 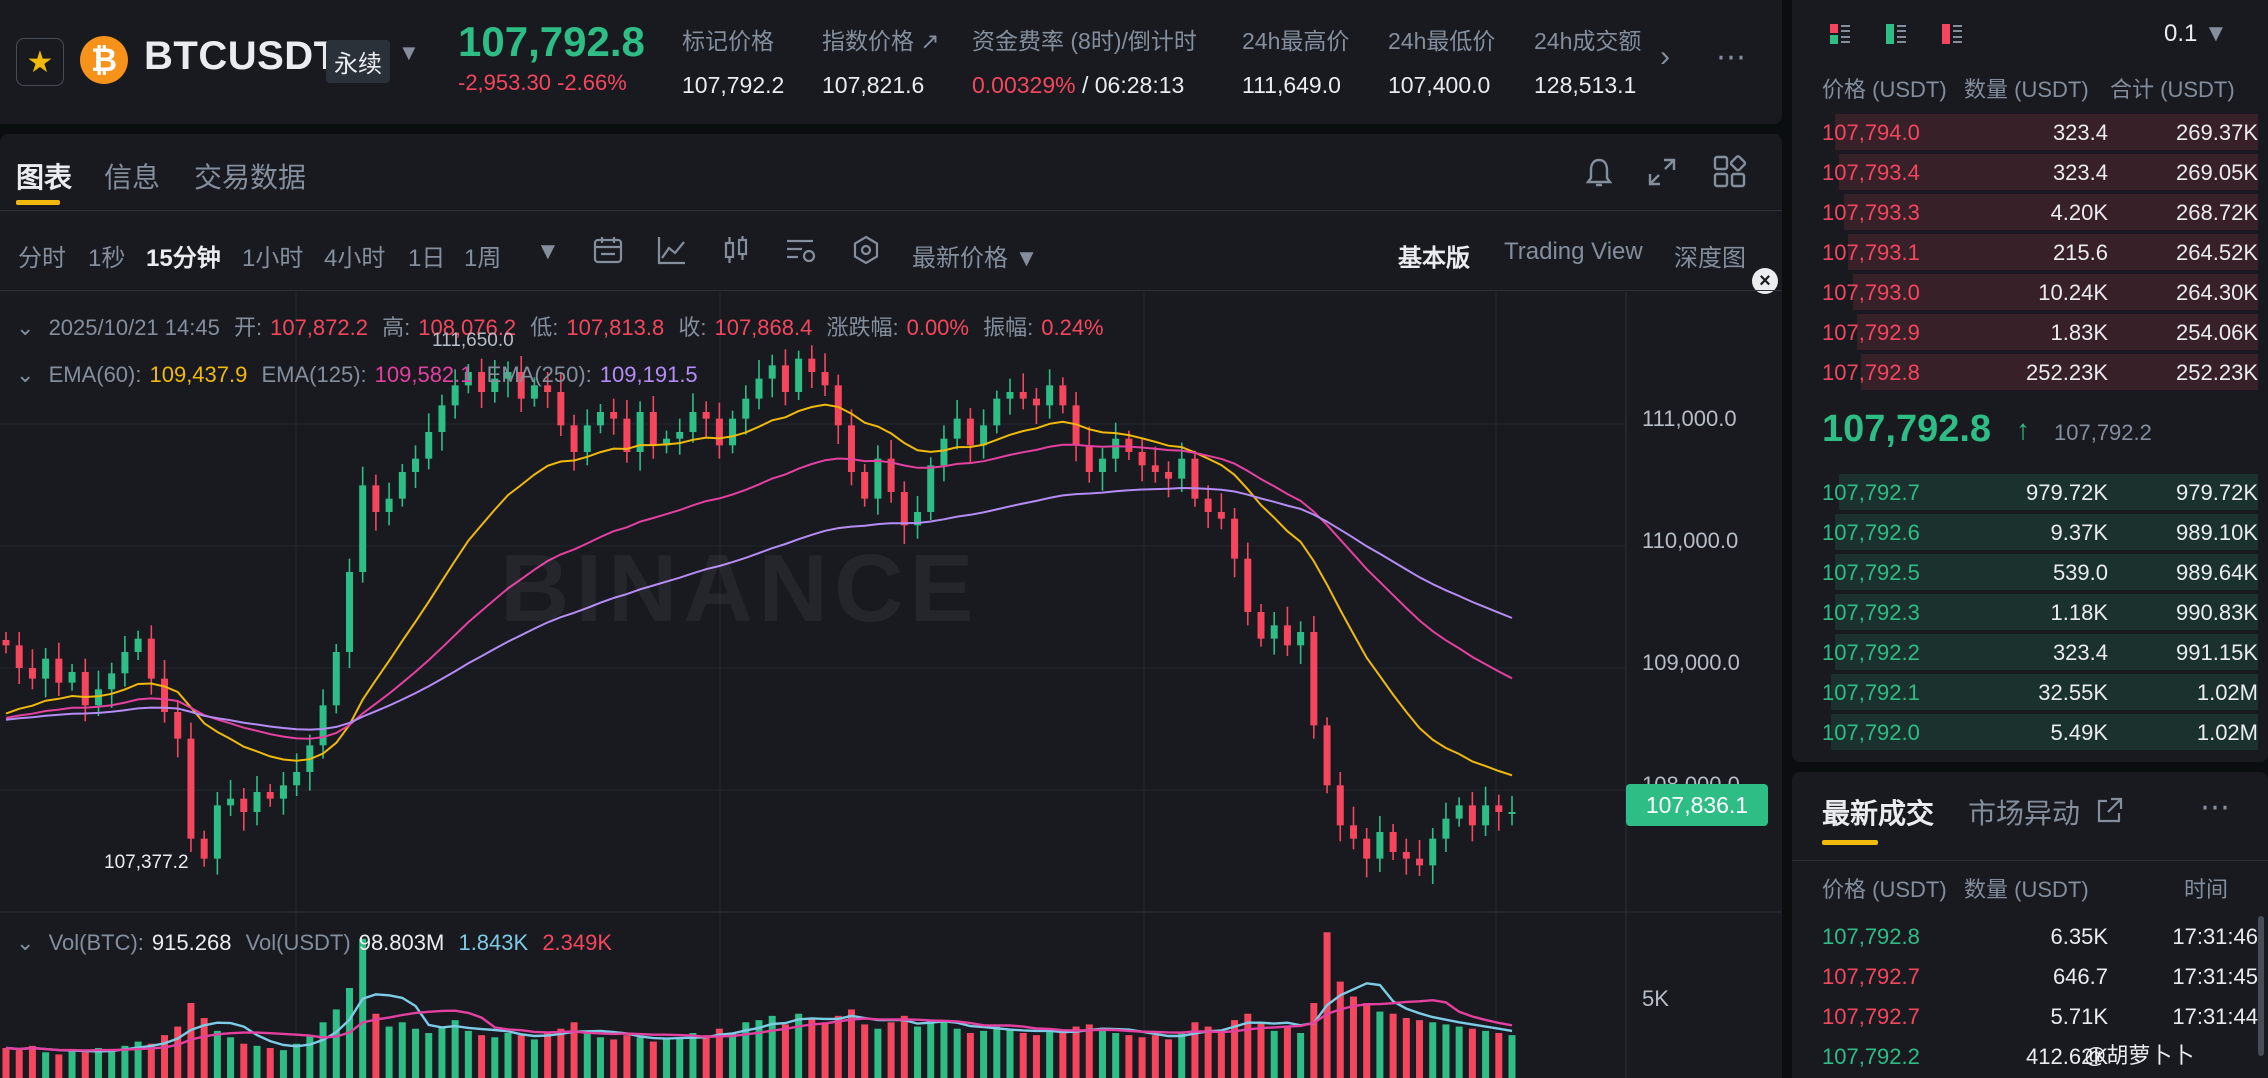 I want to click on ask-row: 107,793.3 4.20K 268.72K, so click(x=2040, y=212).